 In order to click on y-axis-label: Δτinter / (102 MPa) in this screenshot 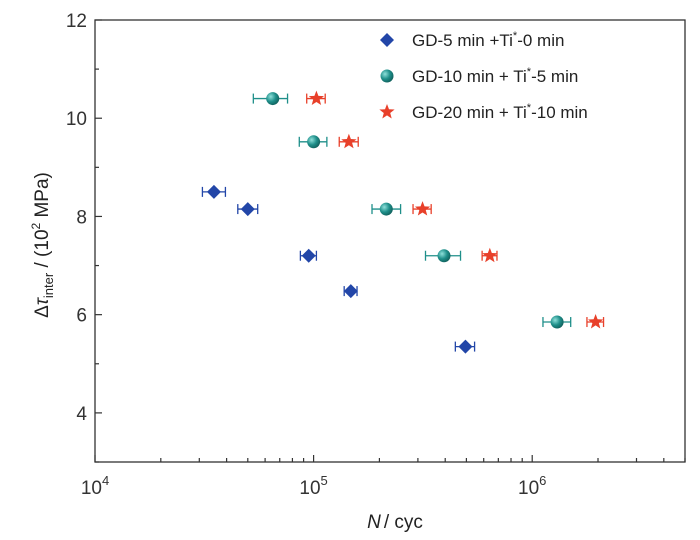, I will do `click(42, 245)`.